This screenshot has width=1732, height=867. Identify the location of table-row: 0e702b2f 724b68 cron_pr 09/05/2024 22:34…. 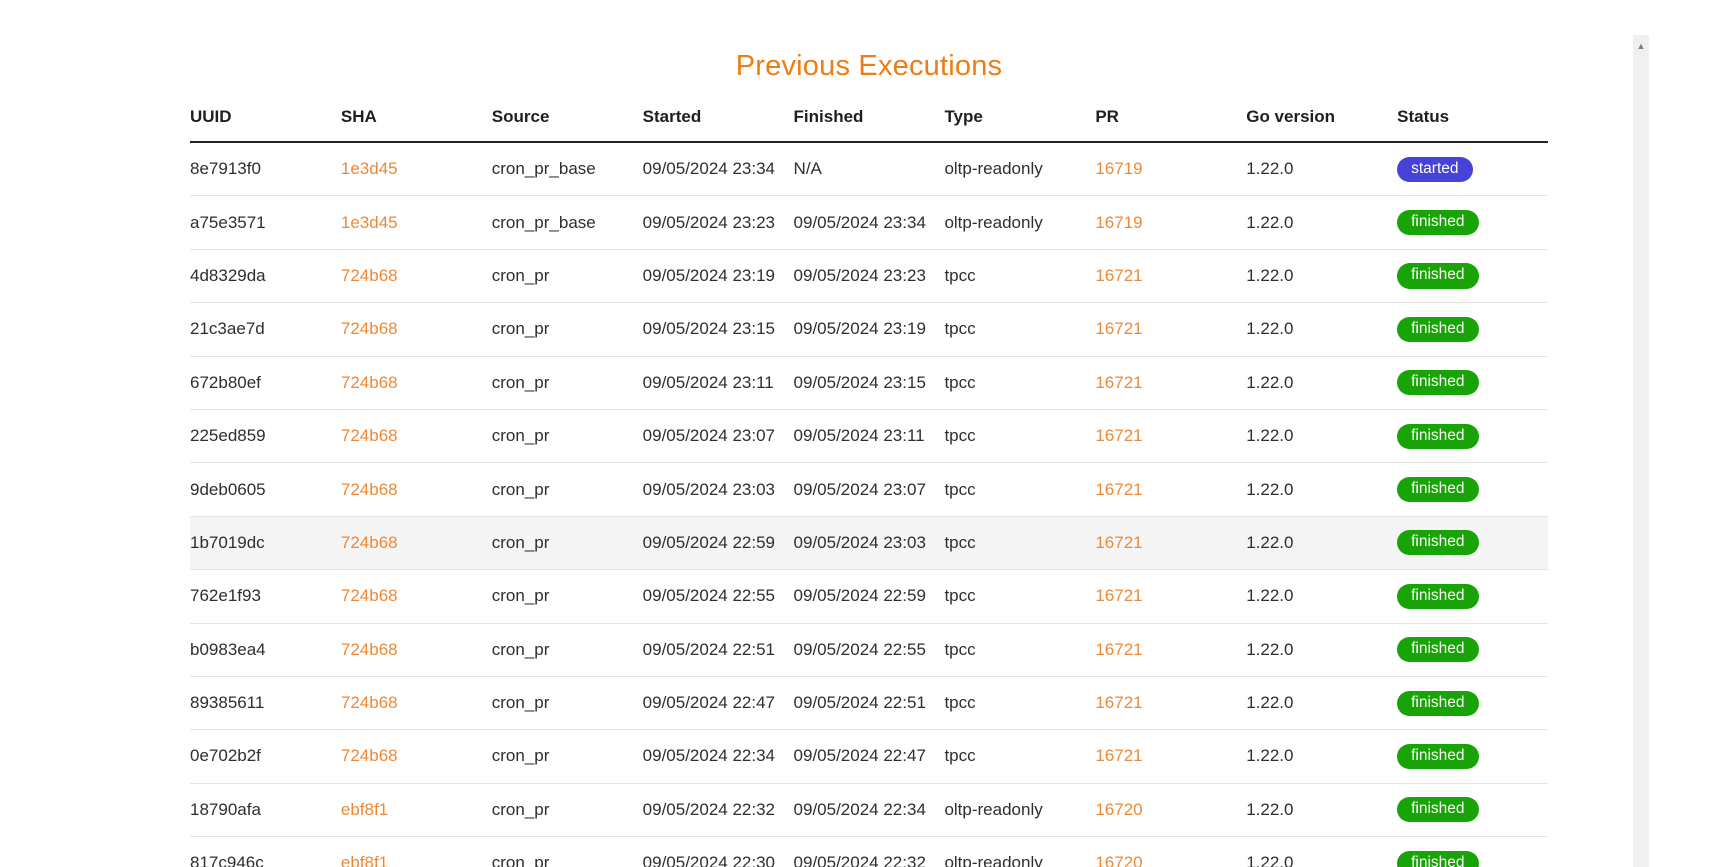
(869, 757).